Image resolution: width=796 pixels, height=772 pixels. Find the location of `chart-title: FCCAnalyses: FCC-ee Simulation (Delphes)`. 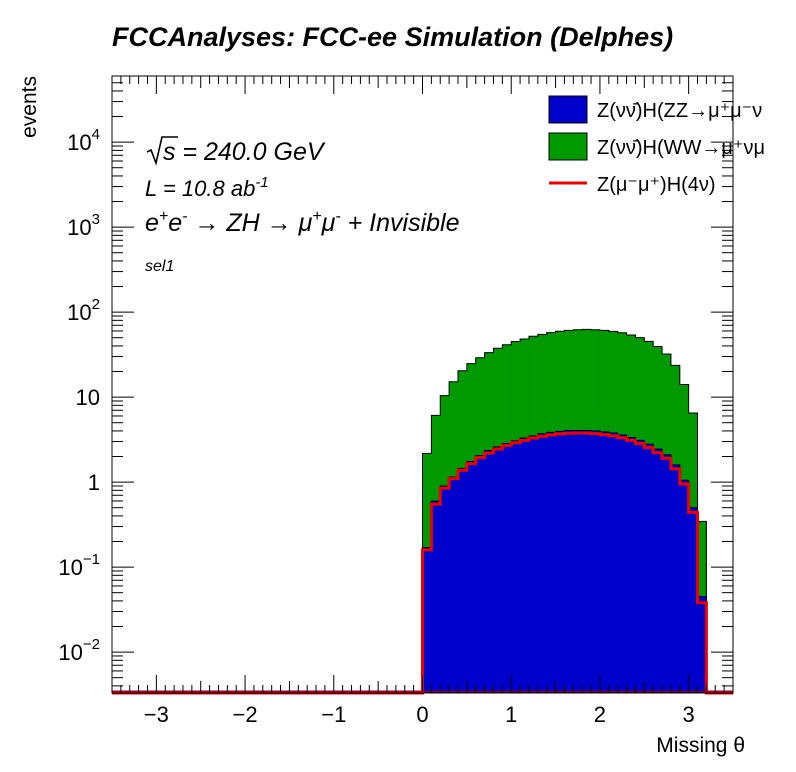

chart-title: FCCAnalyses: FCC-ee Simulation (Delphes) is located at coordinates (392, 37).